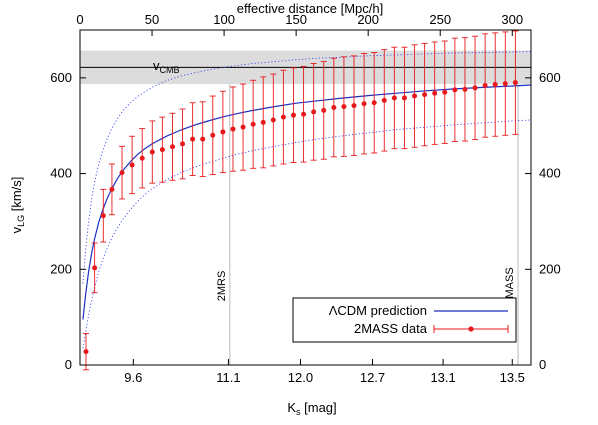 This screenshot has height=425, width=598. I want to click on y-axis-label-main: v, so click(16, 229).